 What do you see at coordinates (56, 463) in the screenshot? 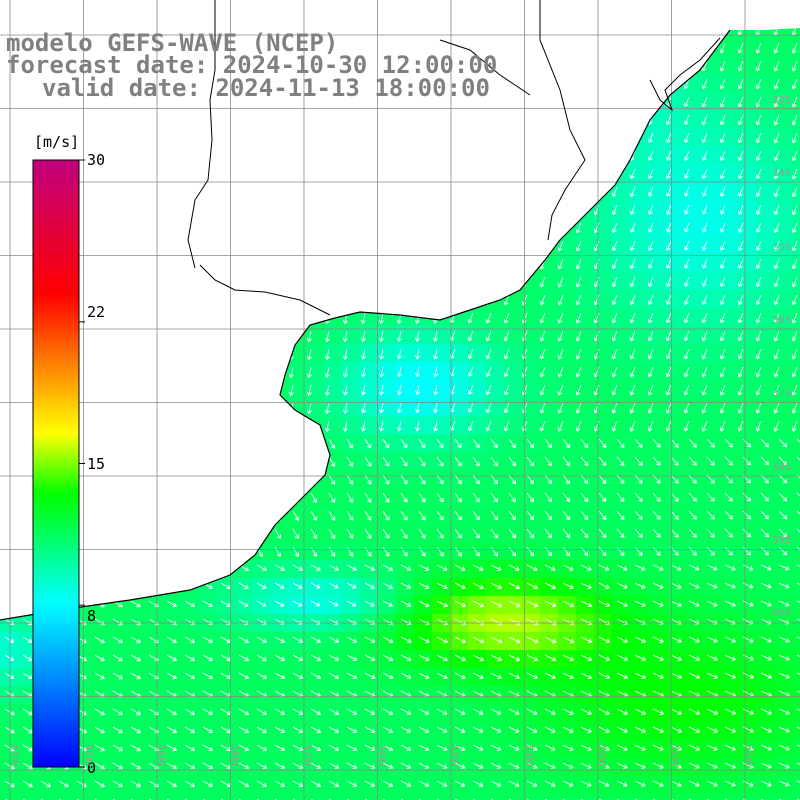
I see `colorbar` at bounding box center [56, 463].